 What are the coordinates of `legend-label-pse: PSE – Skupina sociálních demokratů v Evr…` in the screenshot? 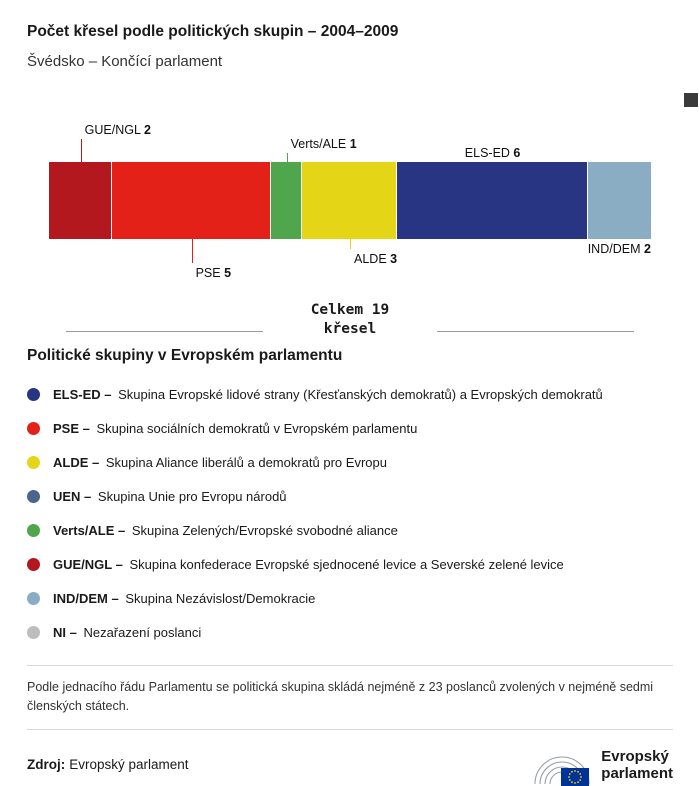 It's located at (235, 428).